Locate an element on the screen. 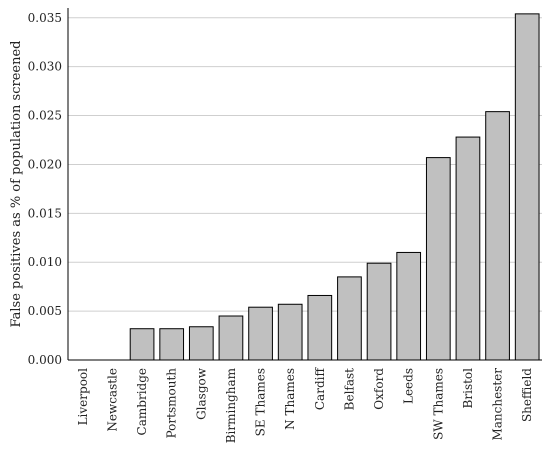 The width and height of the screenshot is (550, 450). bar-sheffield is located at coordinates (527, 187).